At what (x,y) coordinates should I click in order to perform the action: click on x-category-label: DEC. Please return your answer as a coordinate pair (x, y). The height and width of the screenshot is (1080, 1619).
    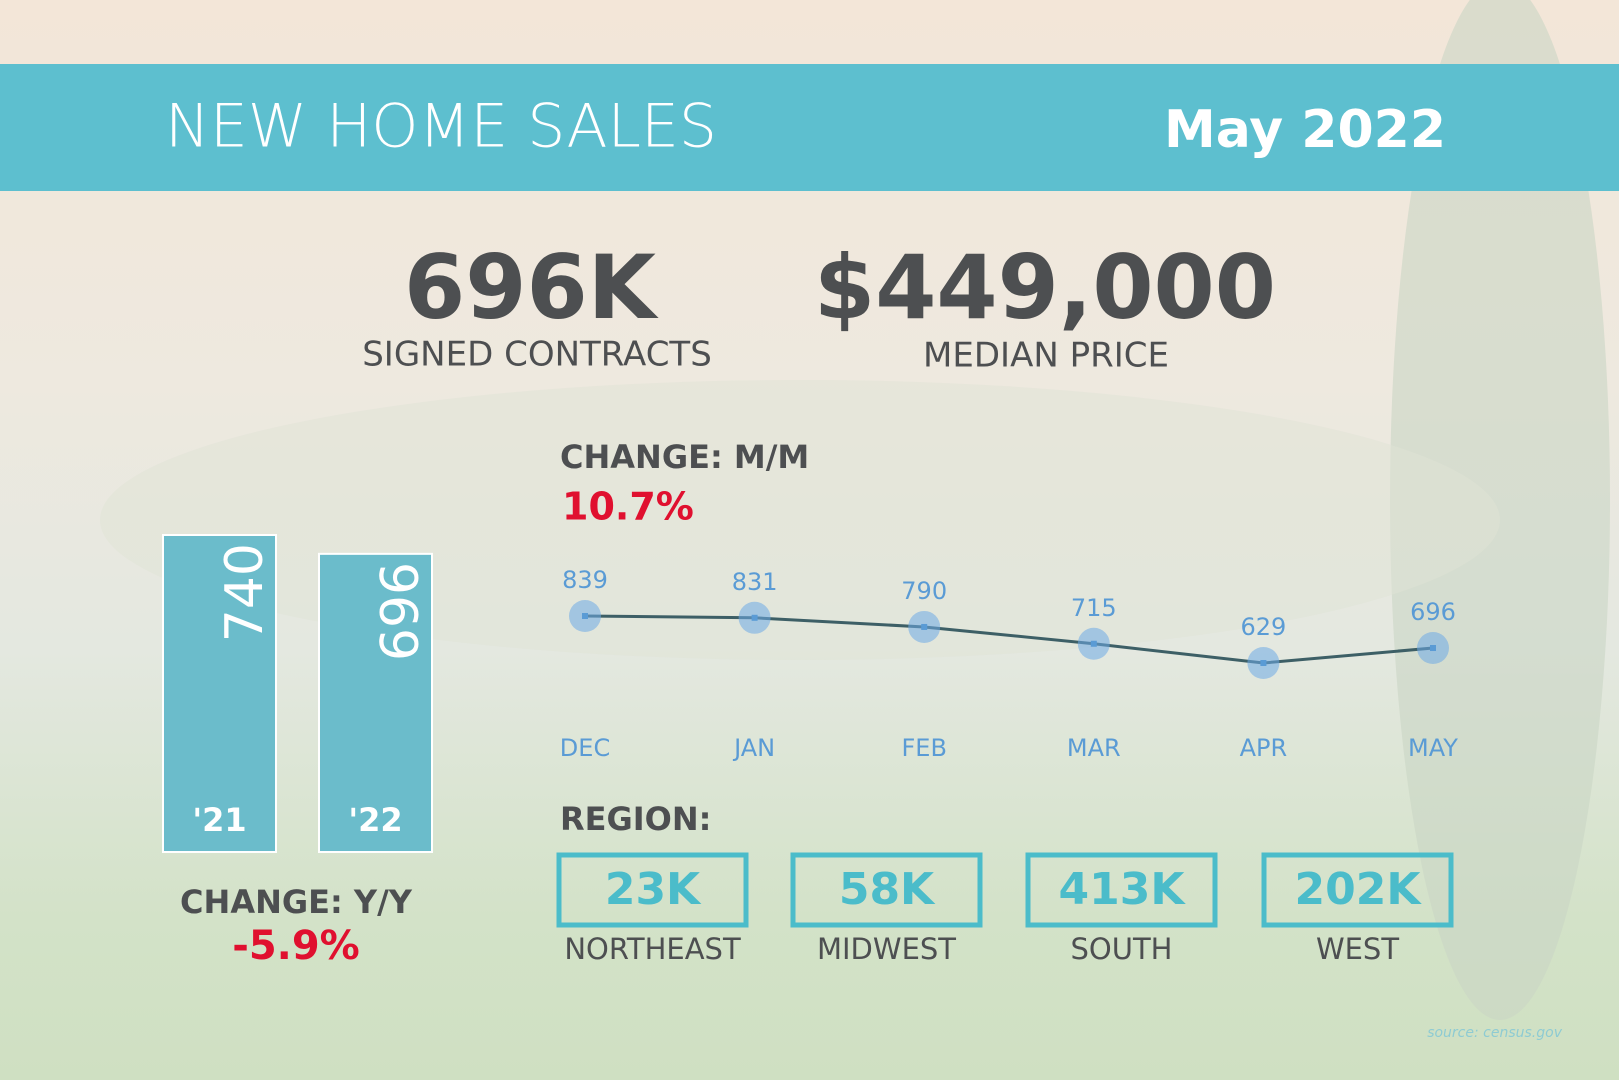
    Looking at the image, I should click on (585, 748).